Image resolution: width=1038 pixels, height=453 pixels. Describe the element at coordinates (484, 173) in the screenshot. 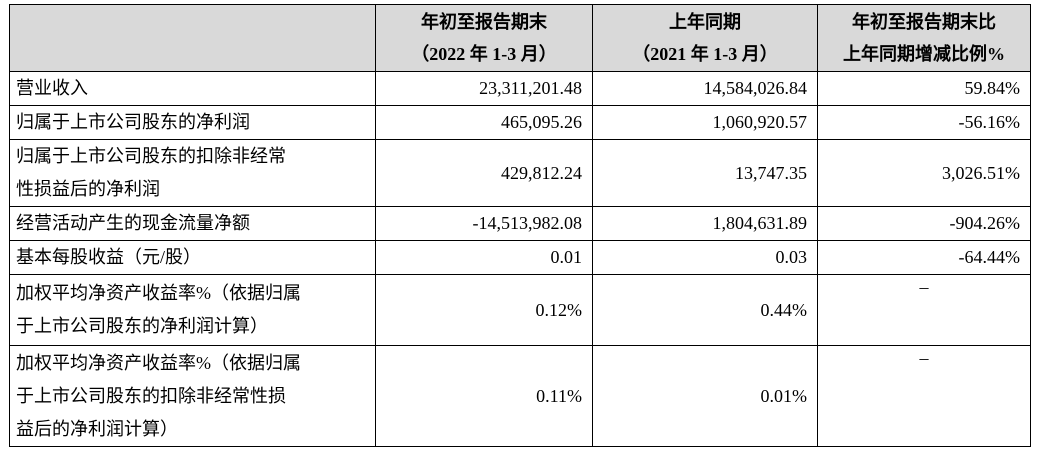

I see `current-value: 429,812.24` at that location.